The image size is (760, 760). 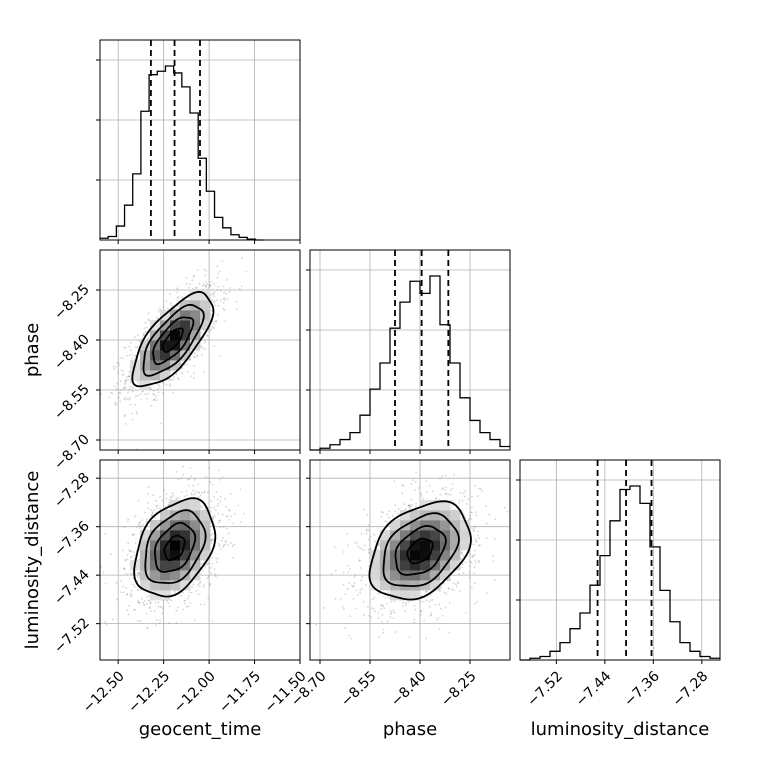 I want to click on x-axis-label-geocent_time: geocent_time, so click(x=200, y=729).